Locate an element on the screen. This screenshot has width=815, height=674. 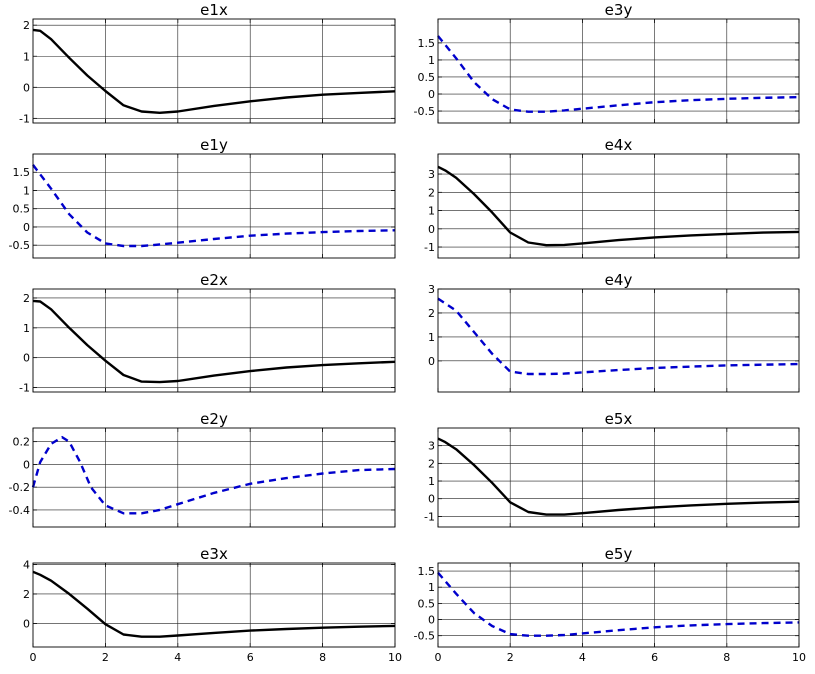
subplot-e4y: e4y 0 1 2 3 is located at coordinates (614, 332).